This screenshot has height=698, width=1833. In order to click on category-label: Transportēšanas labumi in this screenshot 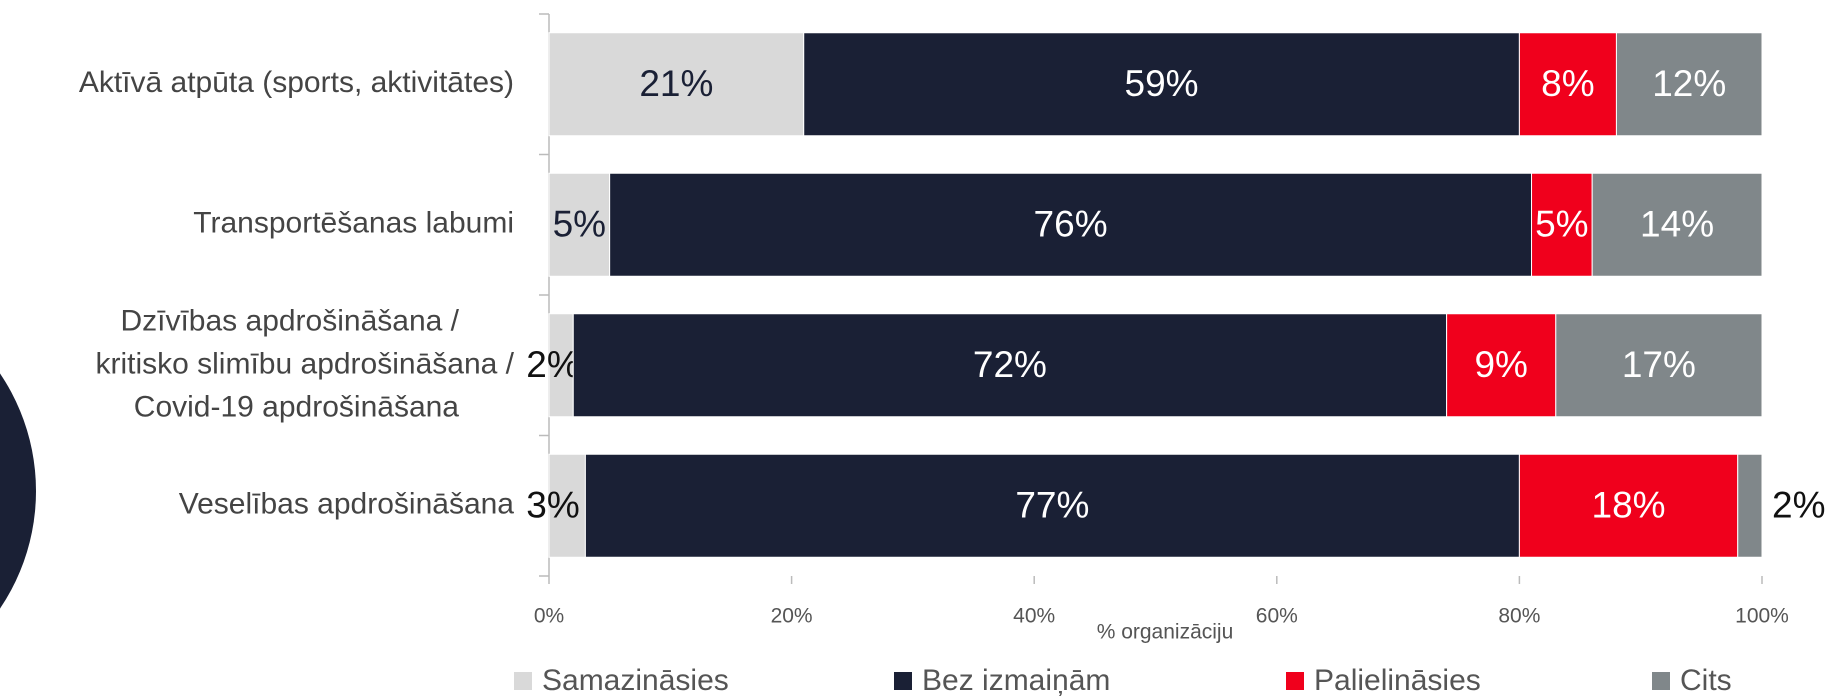, I will do `click(353, 223)`.